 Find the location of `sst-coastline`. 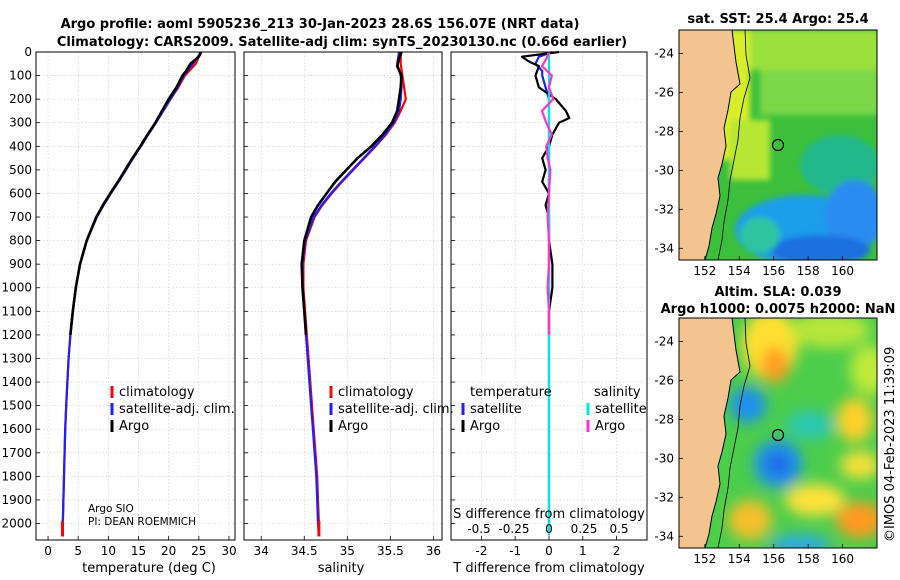

sst-coastline is located at coordinates (722, 145).